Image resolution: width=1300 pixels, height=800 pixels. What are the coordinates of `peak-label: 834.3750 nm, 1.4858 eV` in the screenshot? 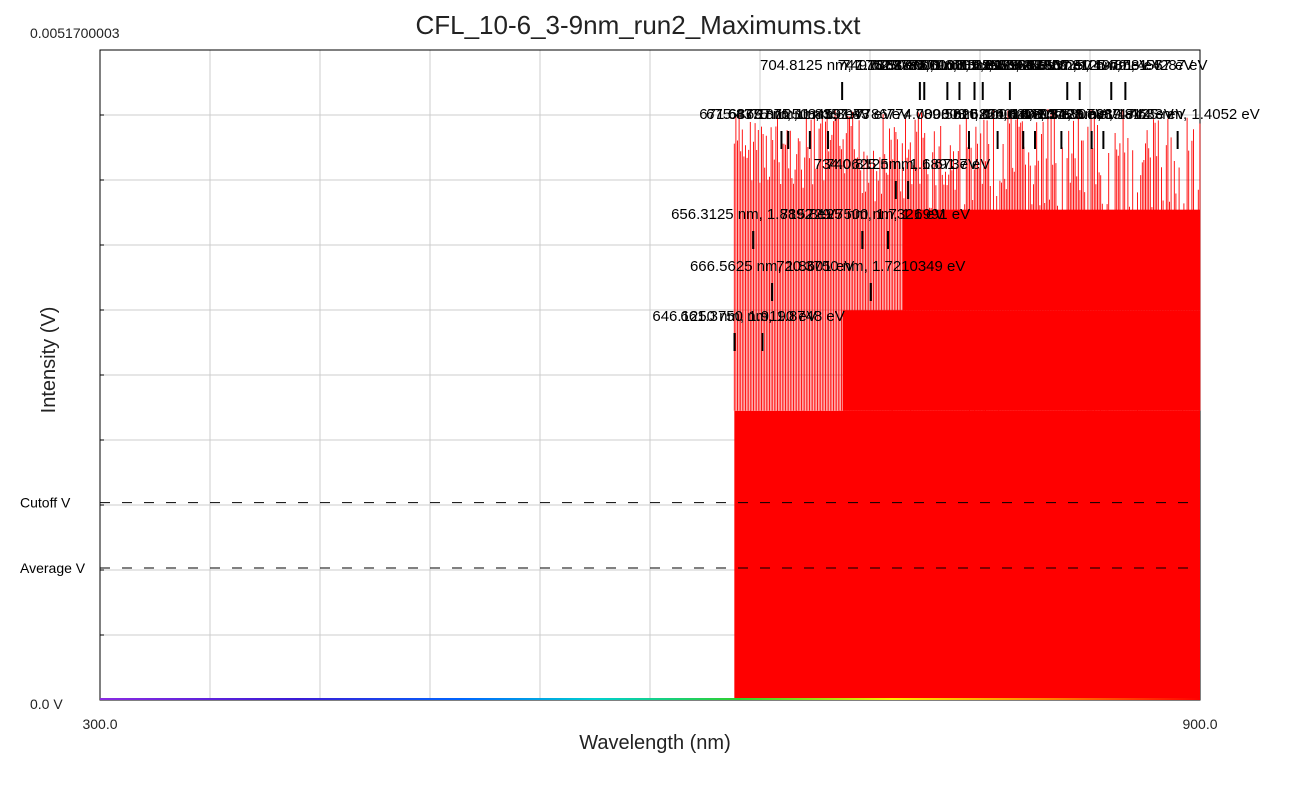 It's located at (1080, 65).